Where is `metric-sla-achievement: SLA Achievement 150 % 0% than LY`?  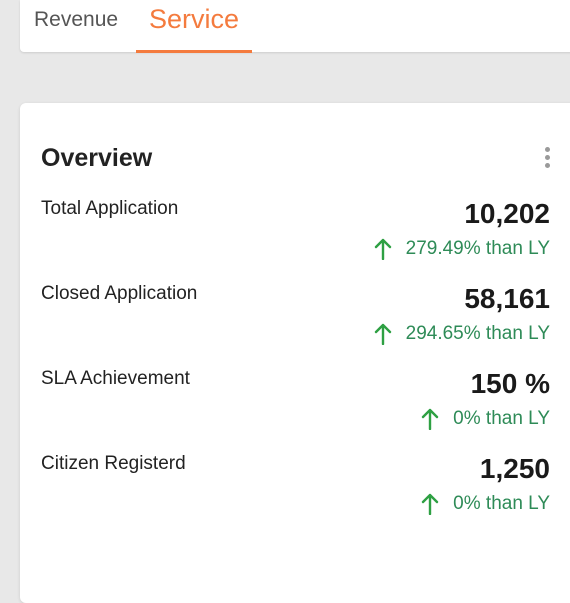 metric-sla-achievement: SLA Achievement 150 % 0% than LY is located at coordinates (285, 408).